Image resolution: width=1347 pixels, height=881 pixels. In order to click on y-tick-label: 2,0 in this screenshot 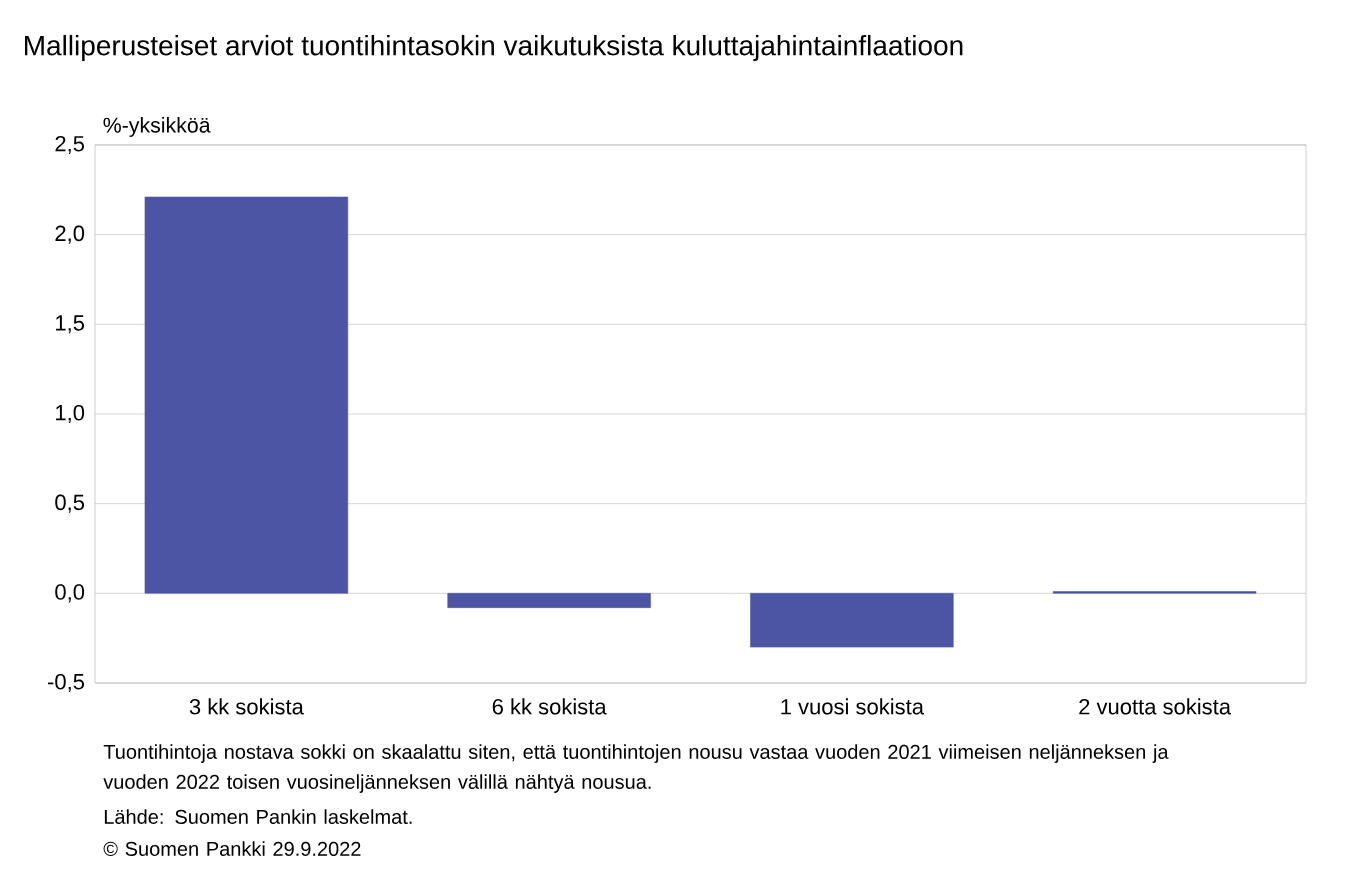, I will do `click(70, 234)`.